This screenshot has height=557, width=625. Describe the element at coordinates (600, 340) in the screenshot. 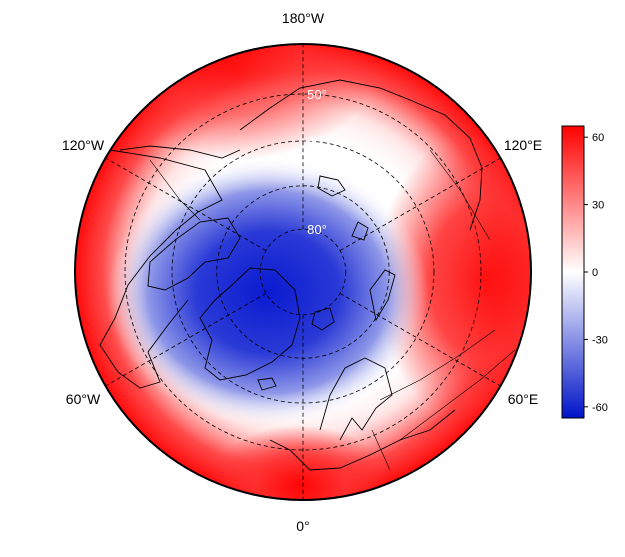

I see `colorbar-tick-label: -30` at that location.